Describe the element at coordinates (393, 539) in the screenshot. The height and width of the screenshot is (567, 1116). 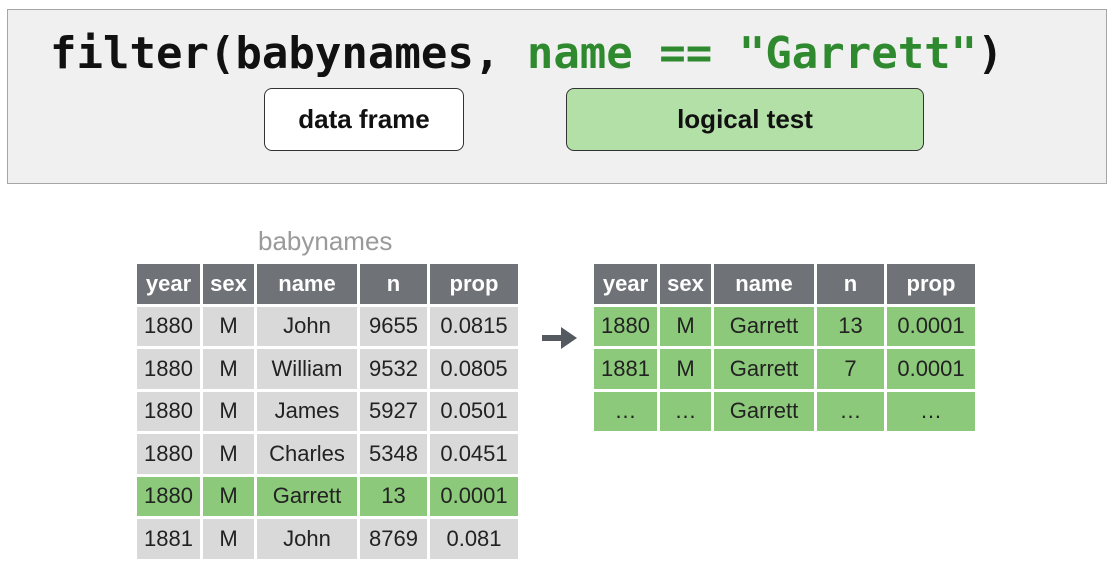
I see `cell-n: 8769` at that location.